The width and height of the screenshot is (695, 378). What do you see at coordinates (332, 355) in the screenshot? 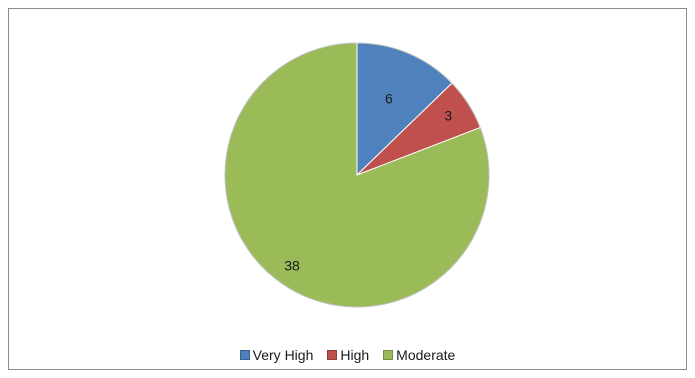
I see `legend-swatch-high` at bounding box center [332, 355].